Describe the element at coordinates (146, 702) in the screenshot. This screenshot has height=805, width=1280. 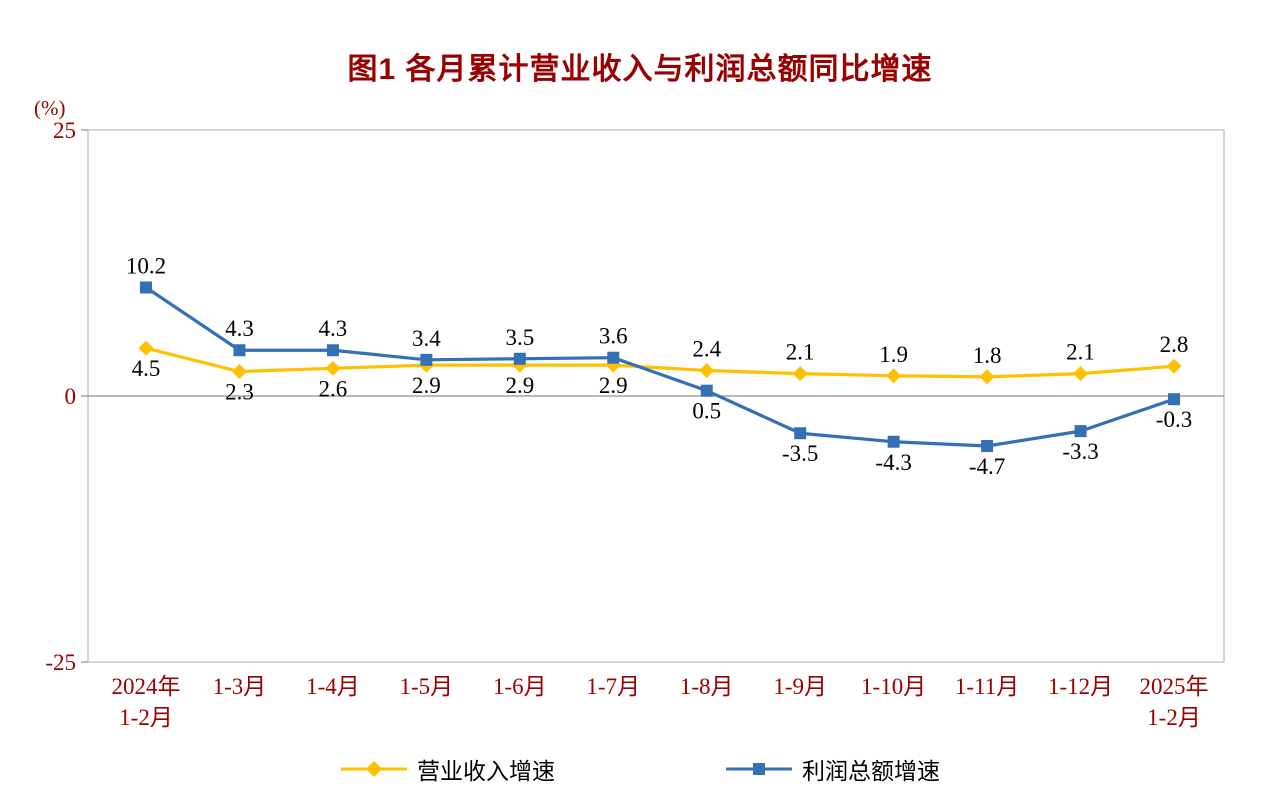
I see `x-axis-tick-label: 2024年 1-2月` at that location.